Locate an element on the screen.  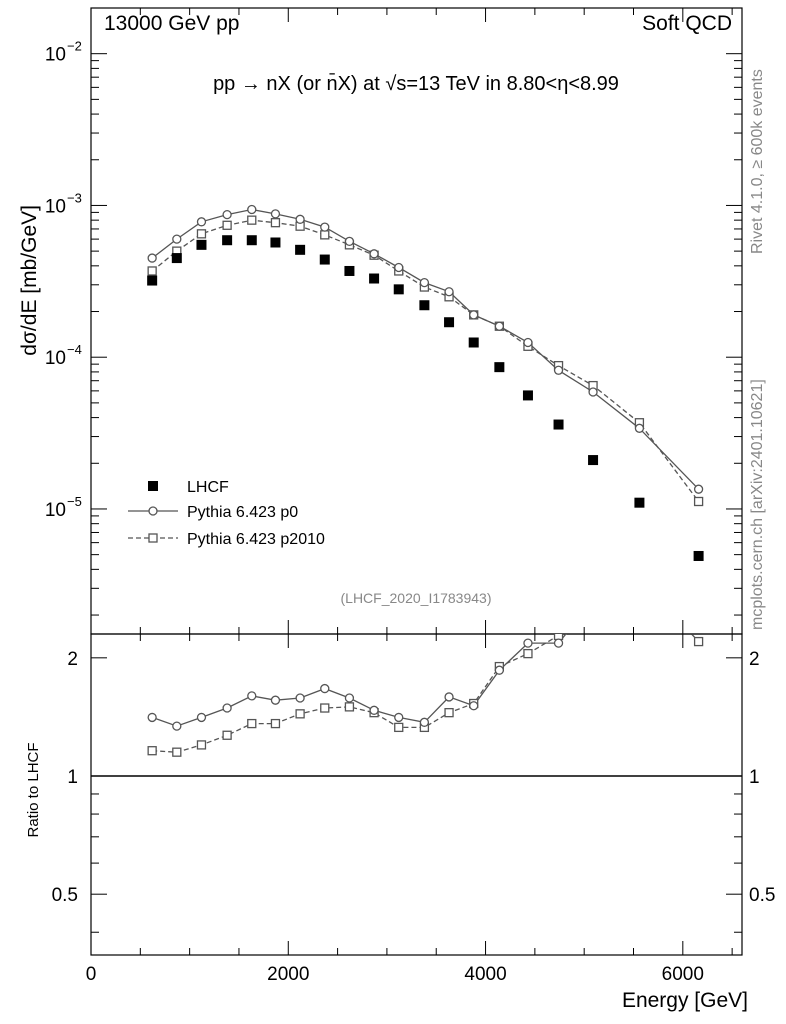
ratio-tick-label: 2 is located at coordinates (72, 659).